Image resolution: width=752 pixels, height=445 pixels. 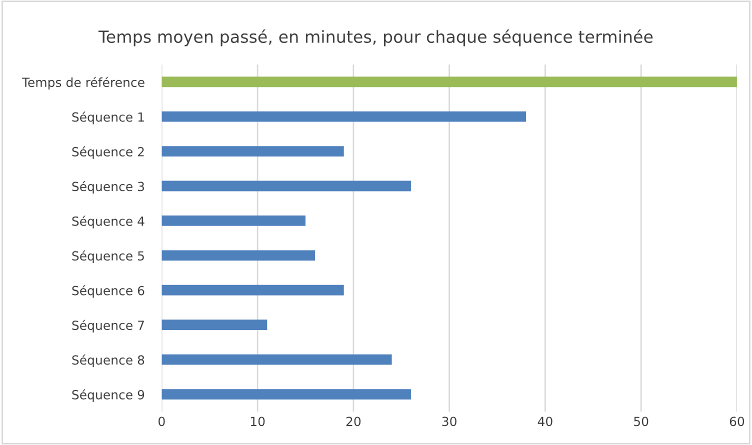 What do you see at coordinates (545, 421) in the screenshot?
I see `x-tick-label: 40` at bounding box center [545, 421].